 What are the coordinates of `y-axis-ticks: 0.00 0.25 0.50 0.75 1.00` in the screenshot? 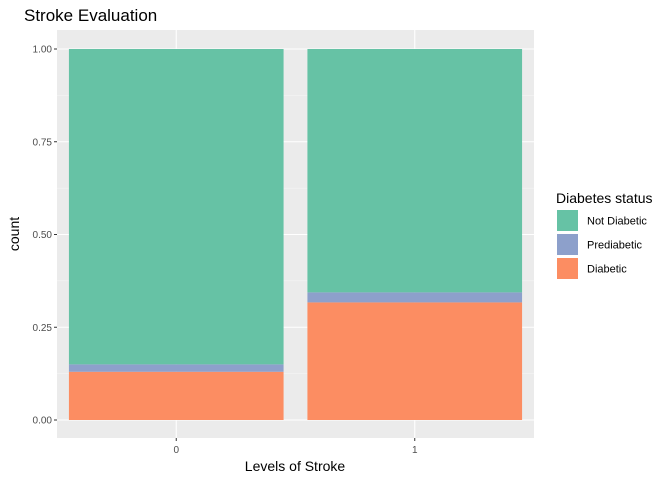 It's located at (45, 236).